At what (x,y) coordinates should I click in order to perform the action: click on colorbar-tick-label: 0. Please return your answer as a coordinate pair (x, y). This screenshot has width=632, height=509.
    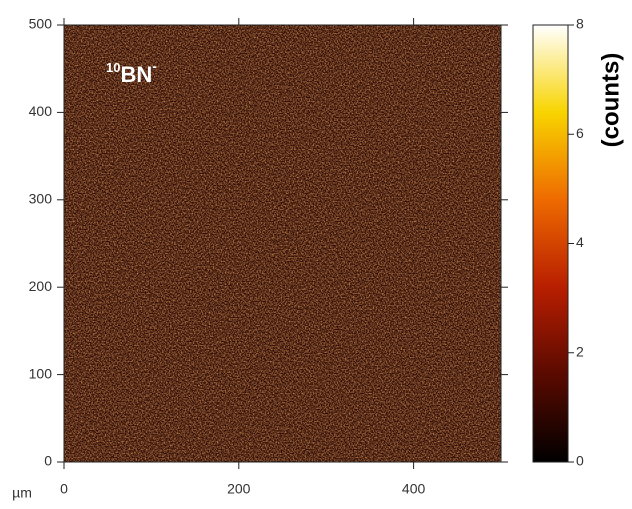
    Looking at the image, I should click on (580, 461).